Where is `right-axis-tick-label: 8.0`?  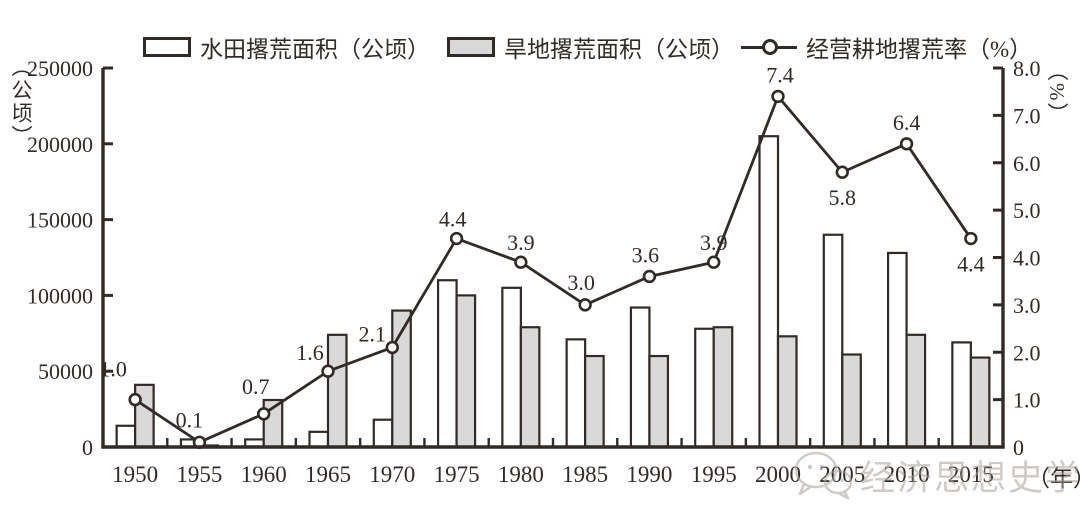 right-axis-tick-label: 8.0 is located at coordinates (1027, 68).